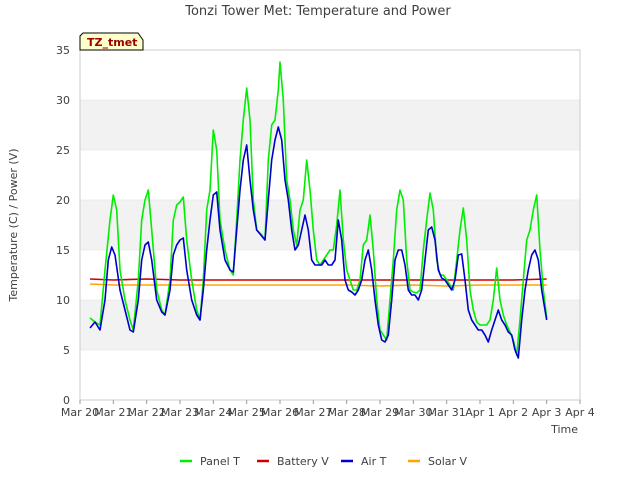 This screenshot has width=640, height=484. What do you see at coordinates (63, 300) in the screenshot?
I see `y-tick-label: 10` at bounding box center [63, 300].